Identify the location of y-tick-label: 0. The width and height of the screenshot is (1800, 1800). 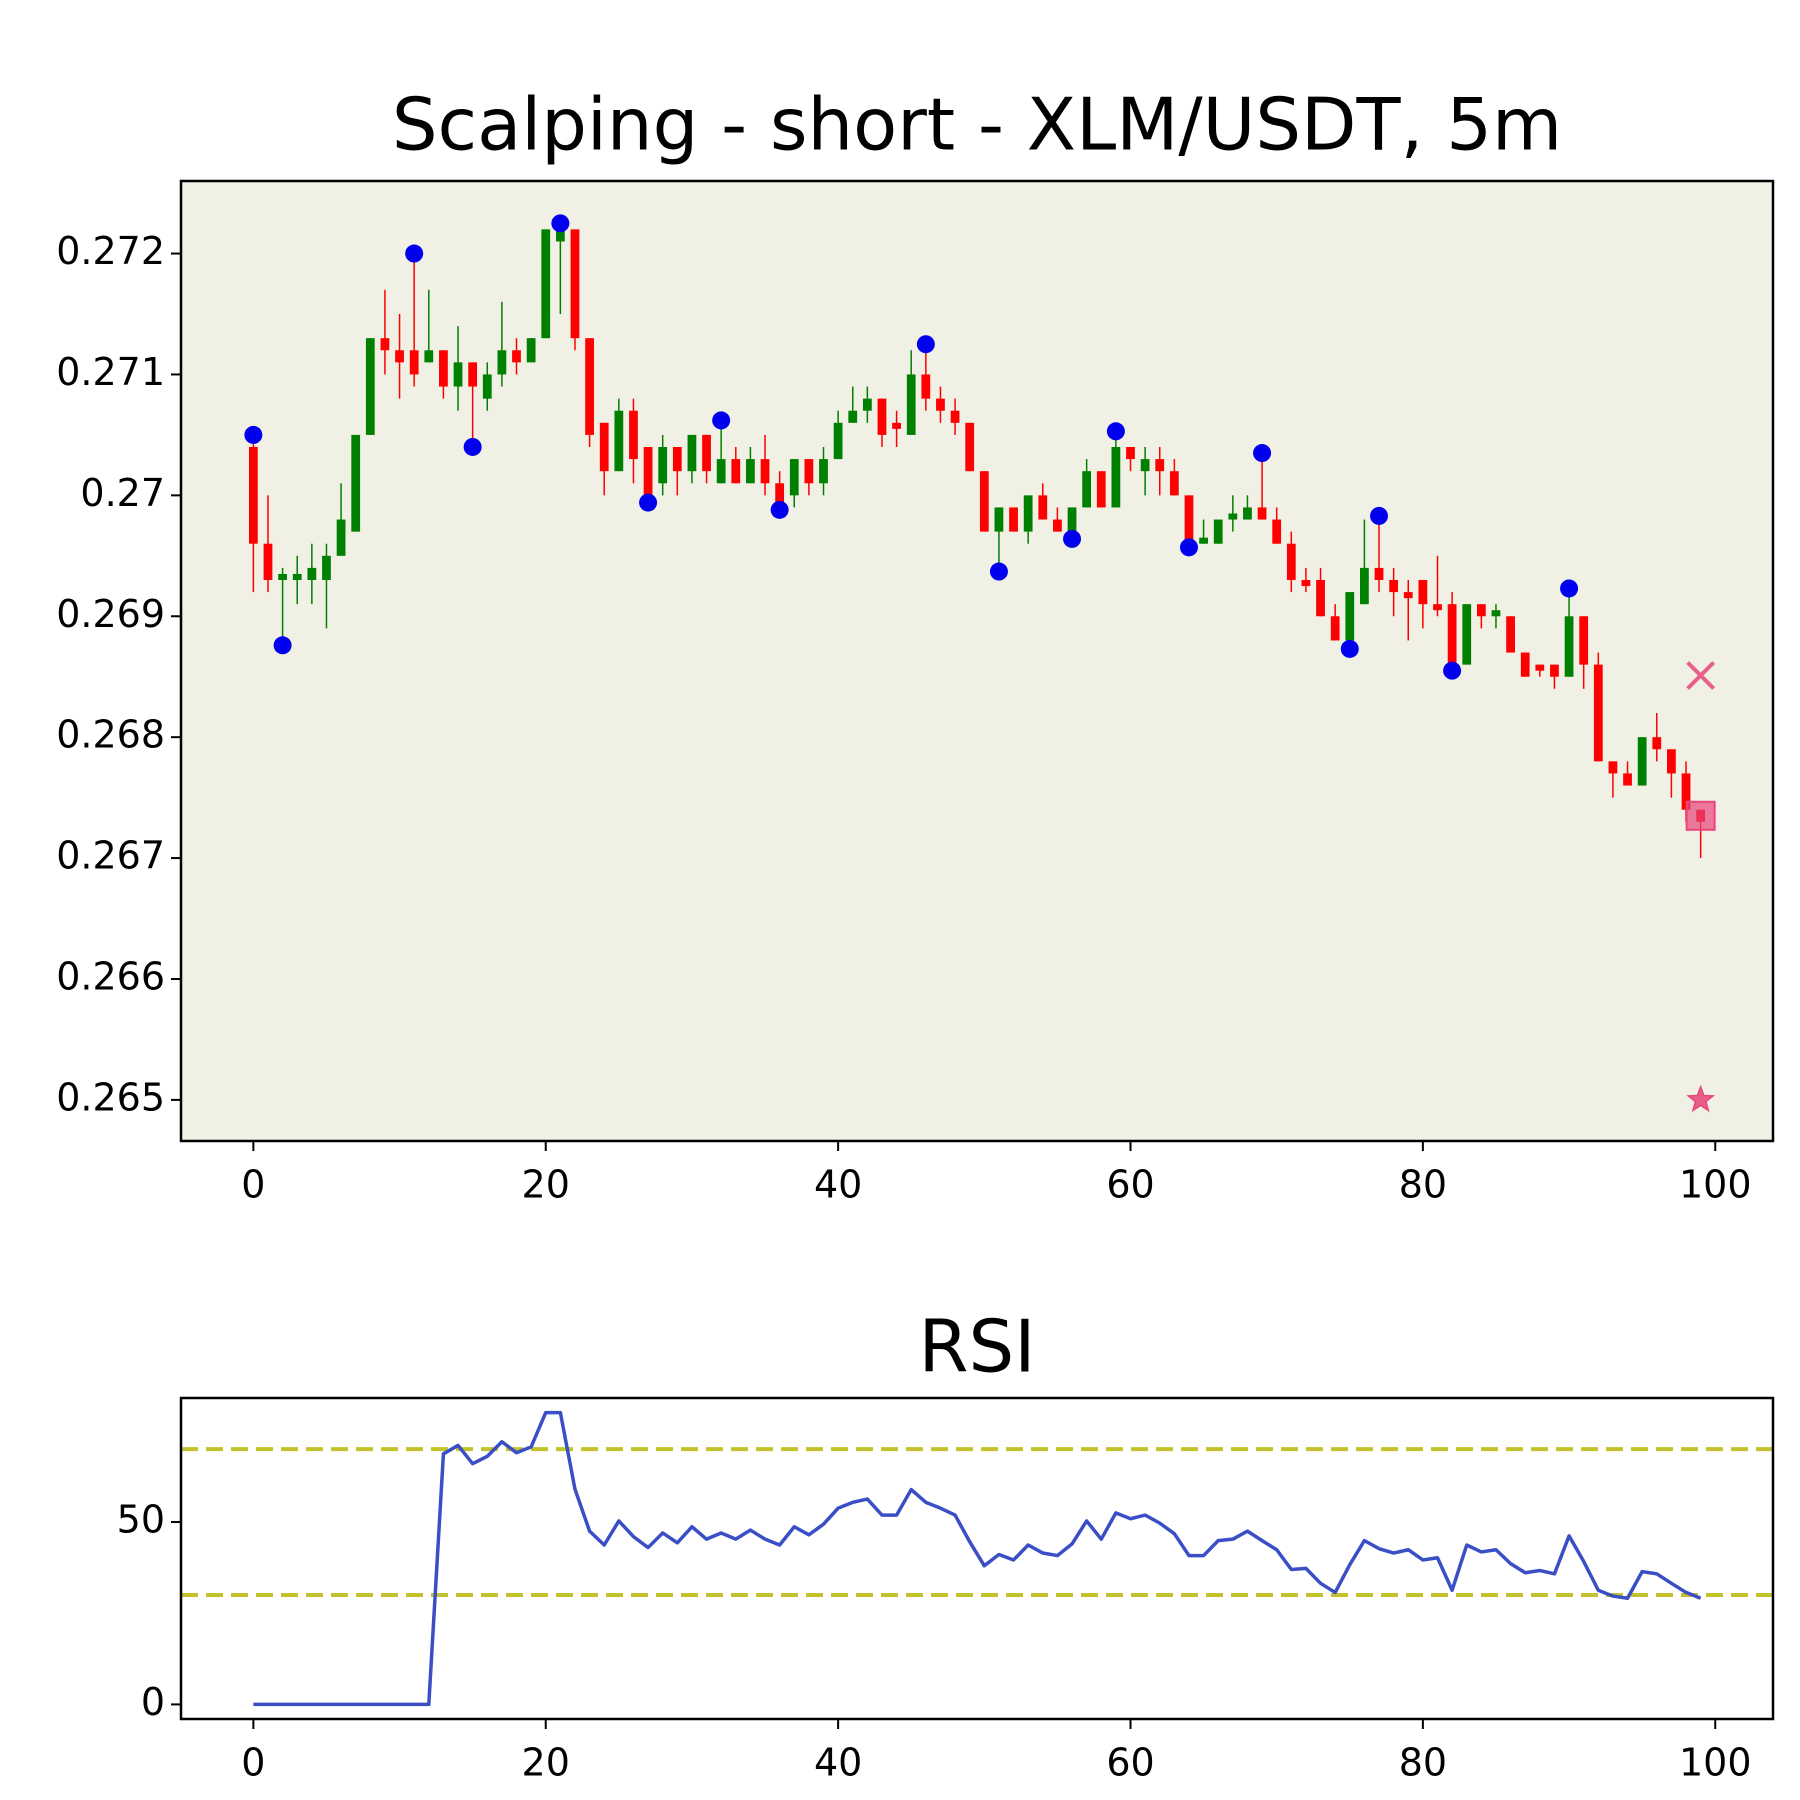
(153, 1702).